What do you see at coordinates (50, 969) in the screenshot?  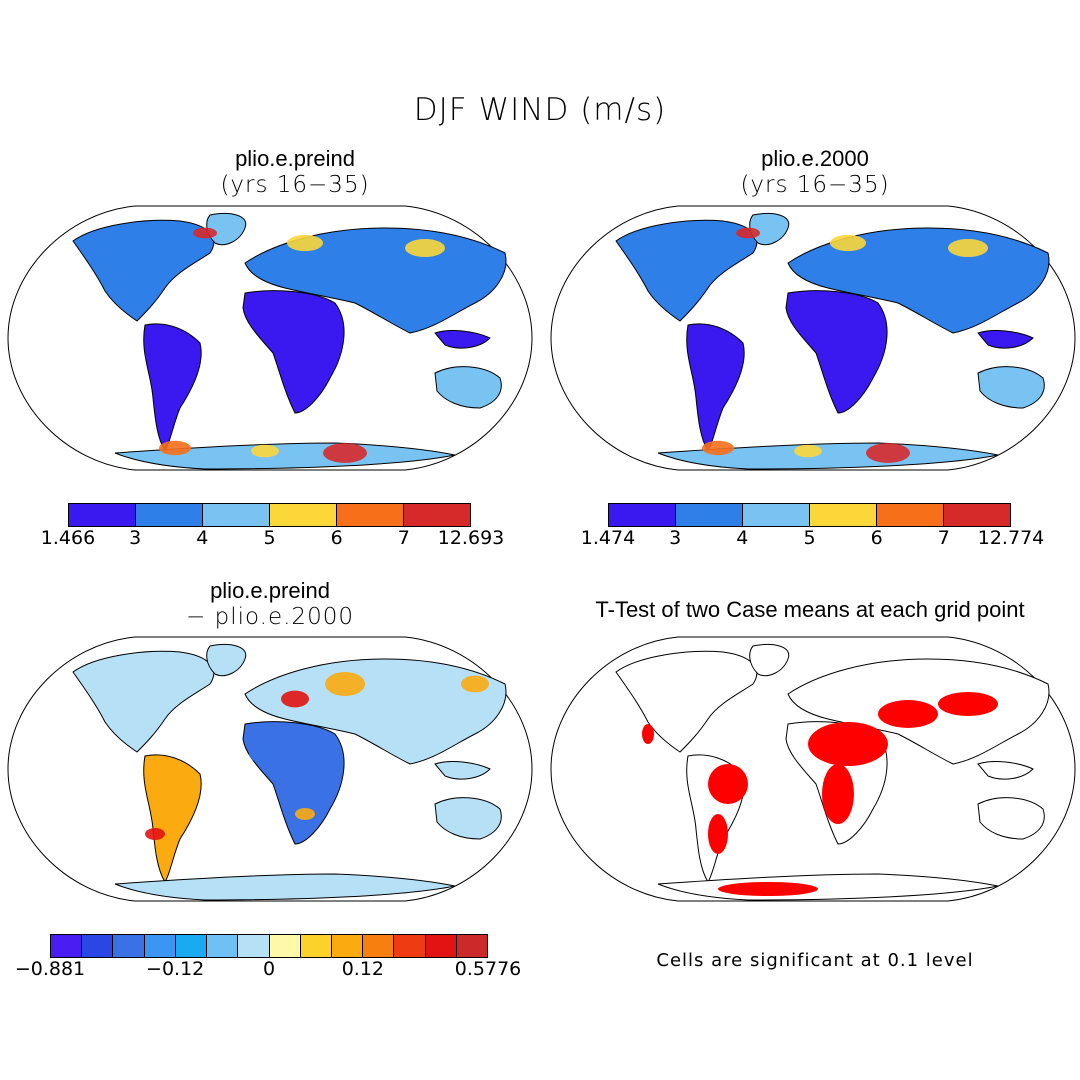 I see `colorbar-tick-label: −0.881` at bounding box center [50, 969].